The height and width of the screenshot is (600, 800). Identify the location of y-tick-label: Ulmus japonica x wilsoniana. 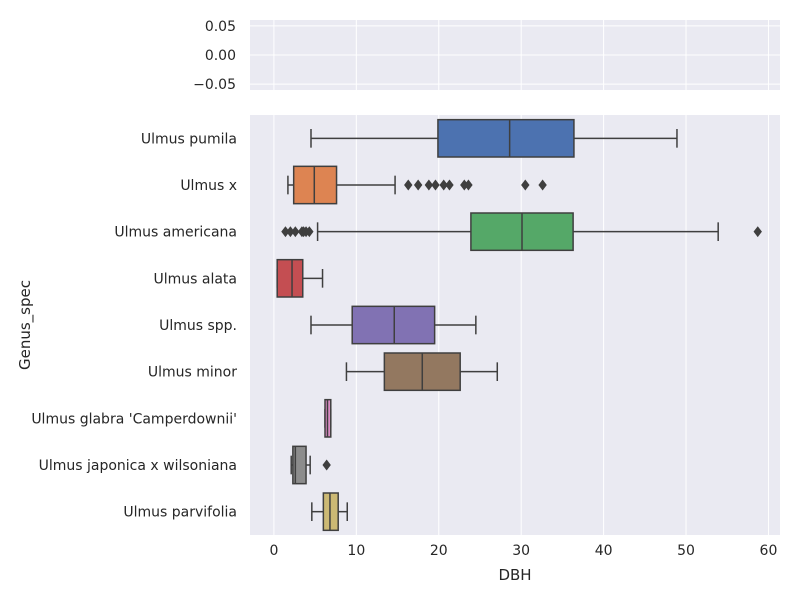
(138, 466).